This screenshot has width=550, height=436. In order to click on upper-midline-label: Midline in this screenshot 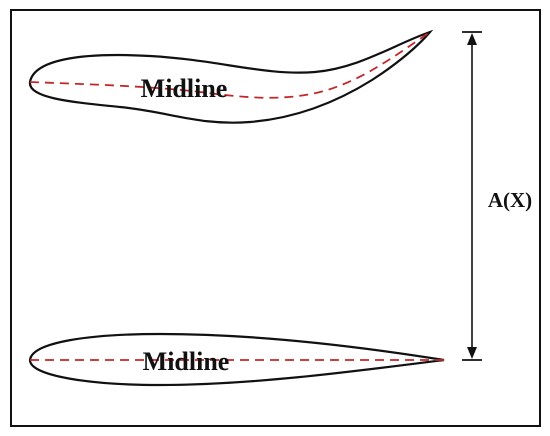, I will do `click(184, 88)`.